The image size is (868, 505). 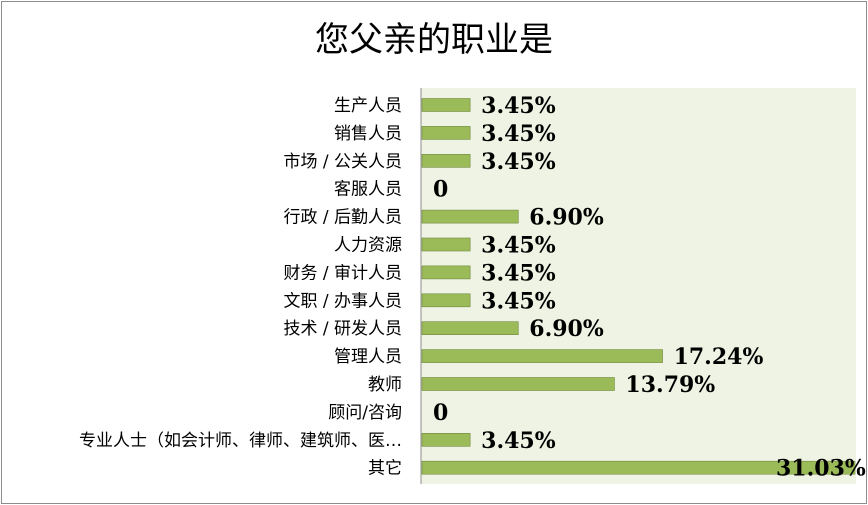 What do you see at coordinates (365, 413) in the screenshot?
I see `category-label: 顾问/咨询` at bounding box center [365, 413].